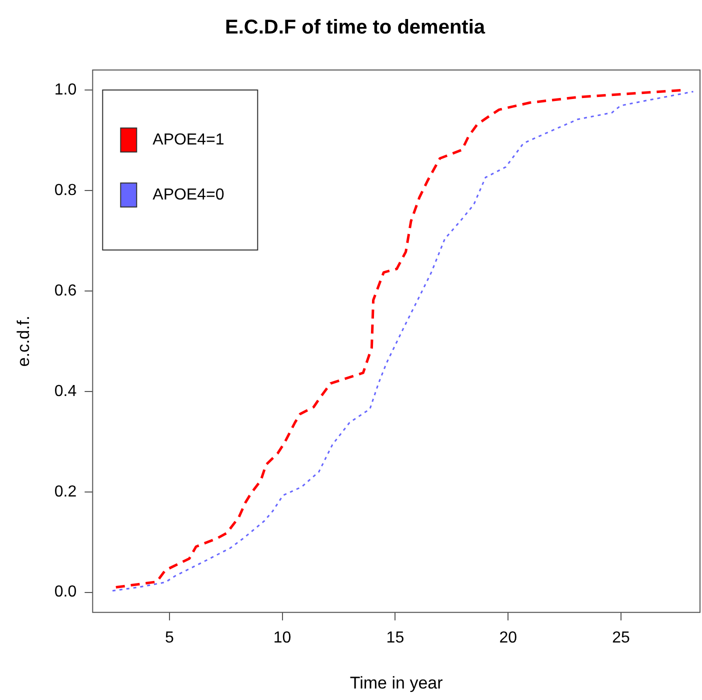 Image resolution: width=702 pixels, height=700 pixels. What do you see at coordinates (282, 637) in the screenshot?
I see `x-tick-label: 10` at bounding box center [282, 637].